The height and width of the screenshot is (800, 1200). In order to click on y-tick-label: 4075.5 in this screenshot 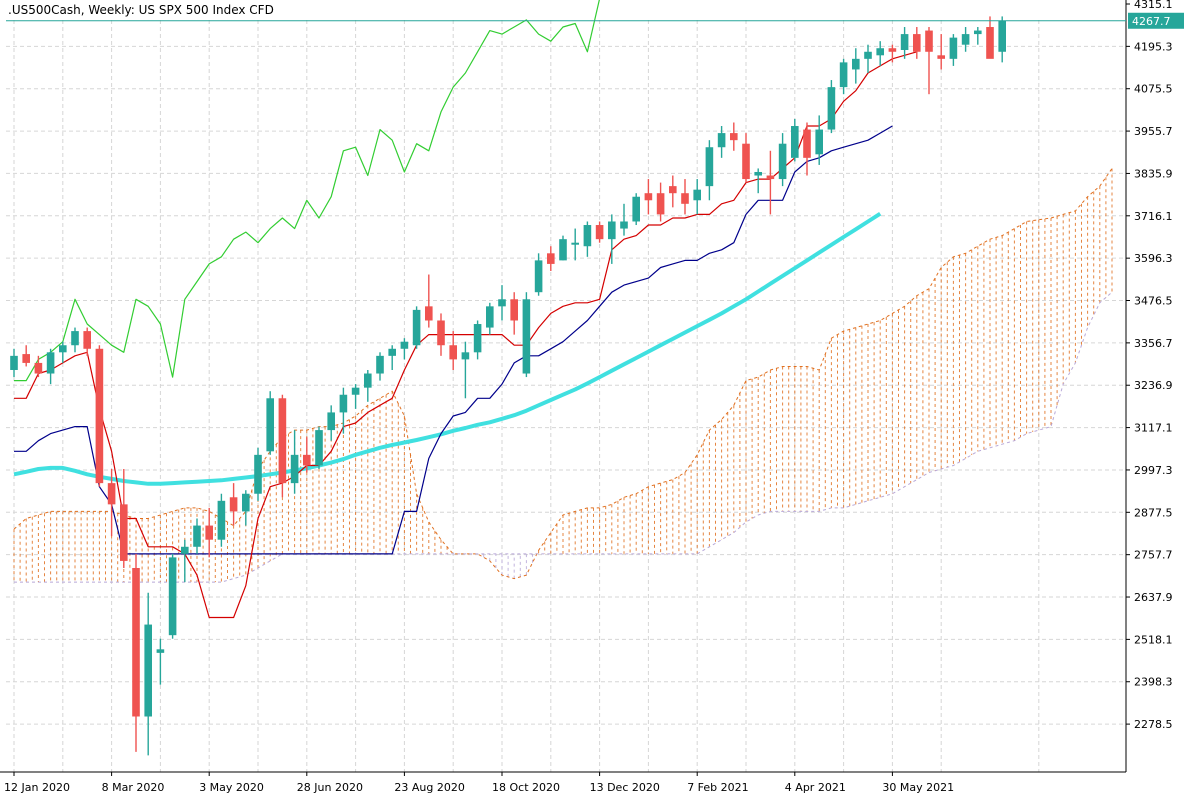, I will do `click(1153, 89)`.